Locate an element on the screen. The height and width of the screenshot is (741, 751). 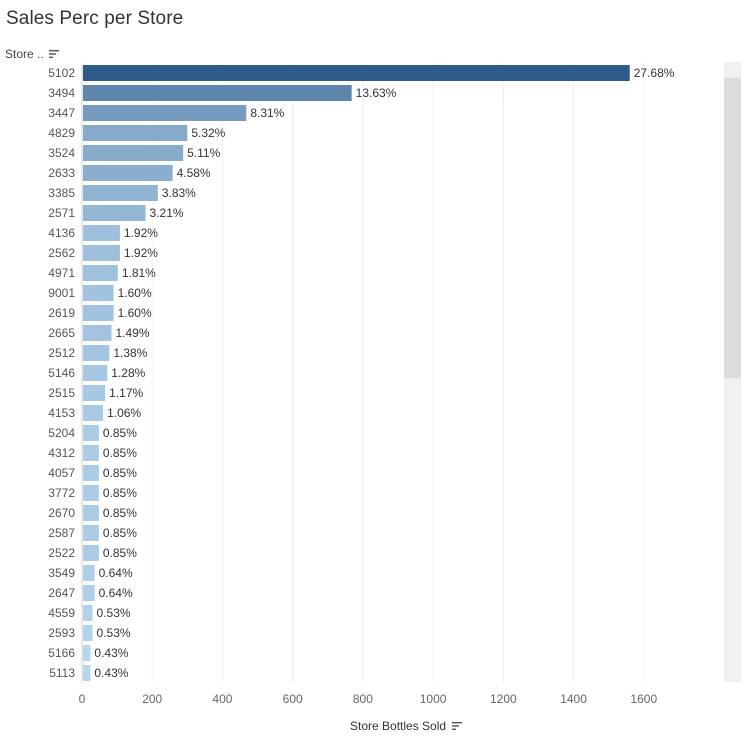
category-label: 5102 is located at coordinates (61, 73).